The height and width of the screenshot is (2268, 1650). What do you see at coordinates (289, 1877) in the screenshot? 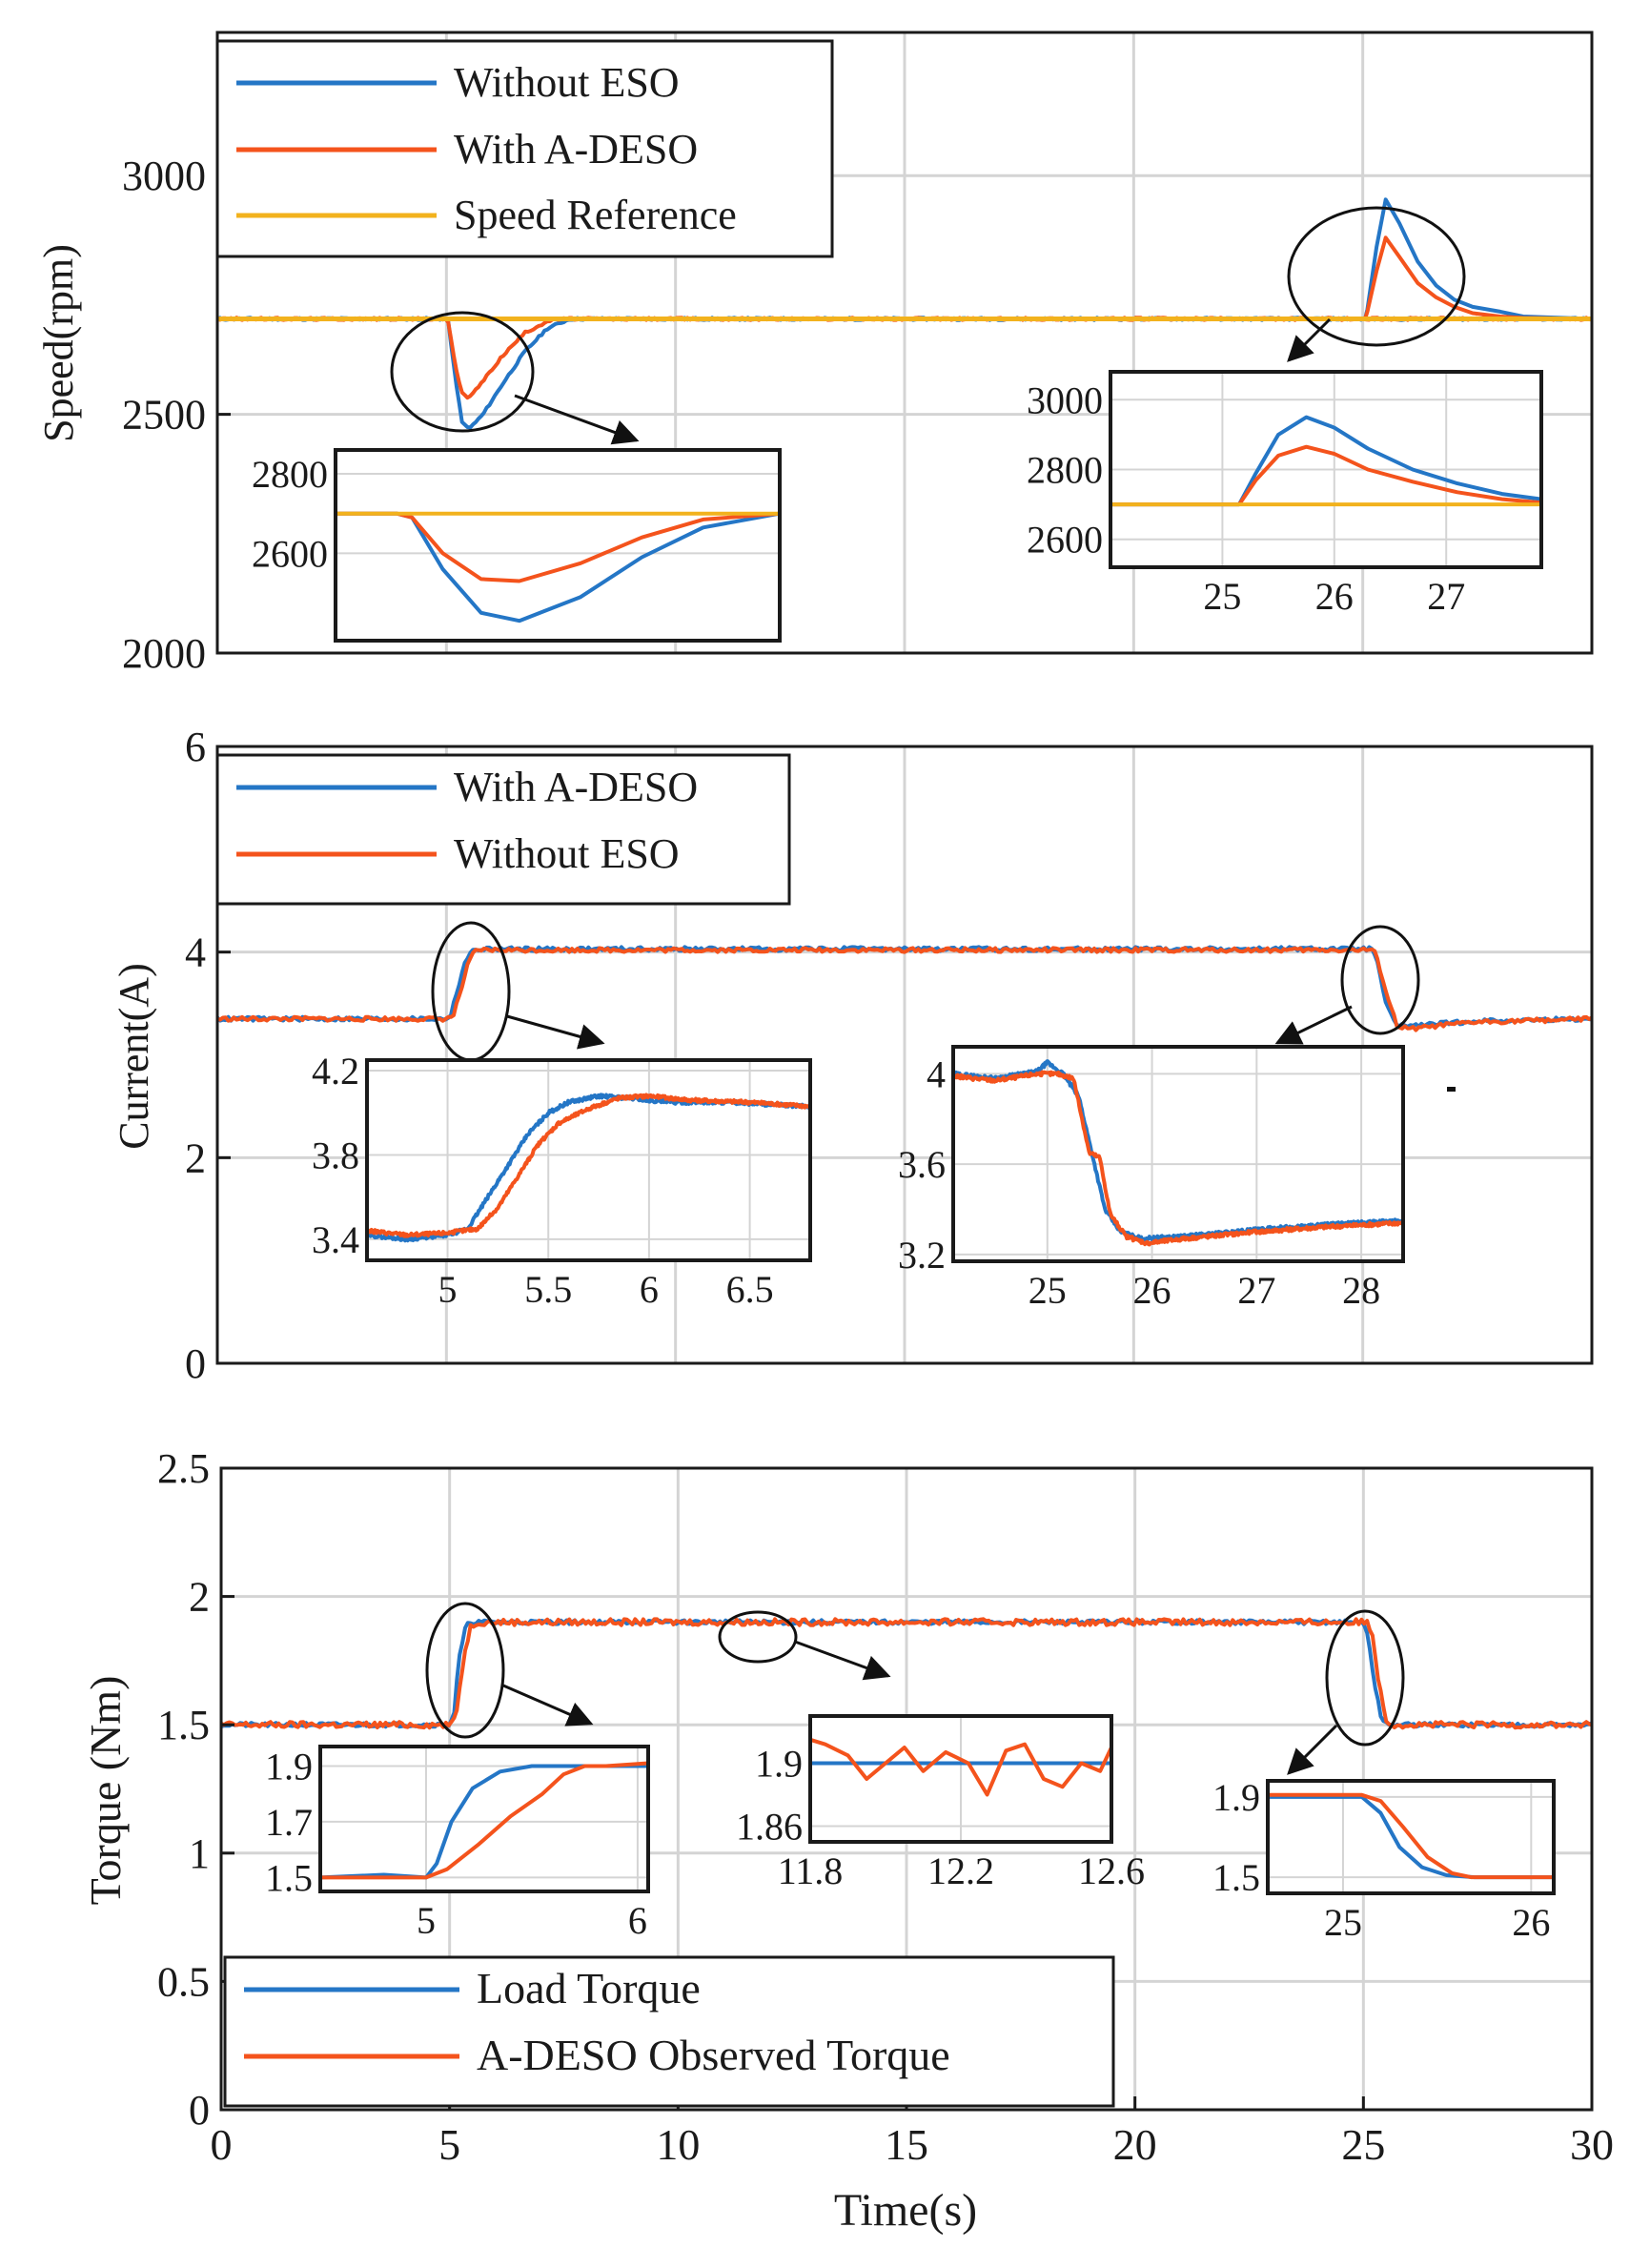
I see `torque-inset-1-ytick-label-1.5: 1.5` at bounding box center [289, 1877].